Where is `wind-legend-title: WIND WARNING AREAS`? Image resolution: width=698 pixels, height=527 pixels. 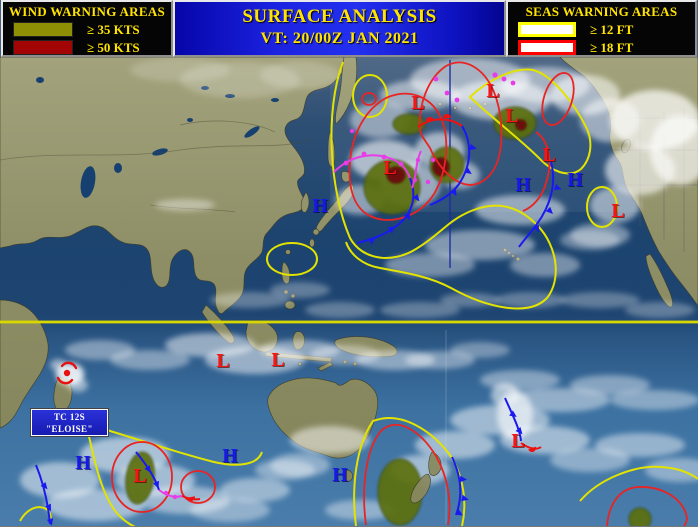
wind-legend-title: WIND WARNING AREAS is located at coordinates (87, 11).